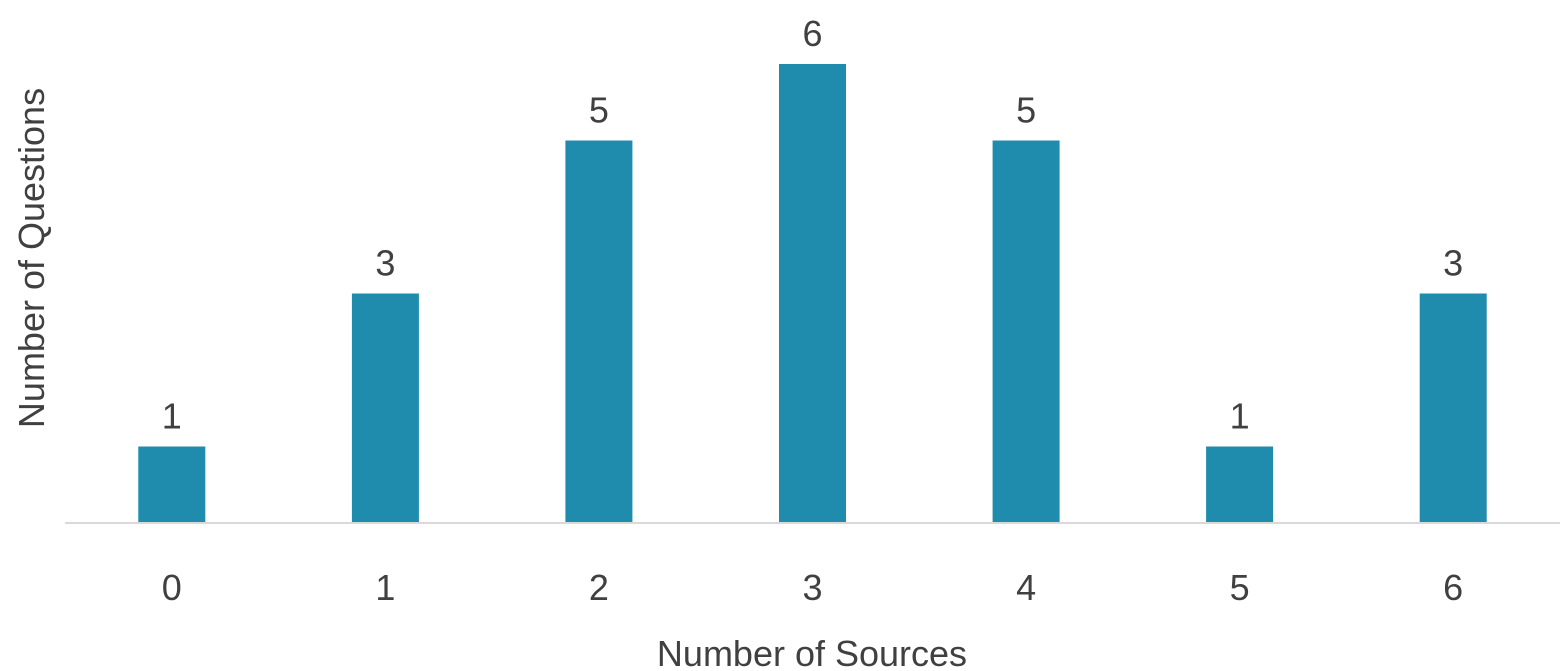  I want to click on x-tick-label-3: 3, so click(812, 587).